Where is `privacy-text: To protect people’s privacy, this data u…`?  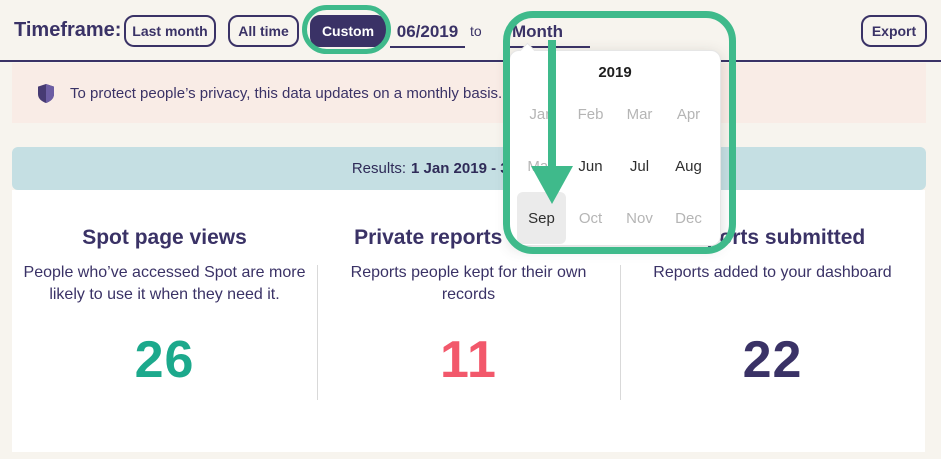
privacy-text: To protect people’s privacy, this data u… is located at coordinates (286, 93).